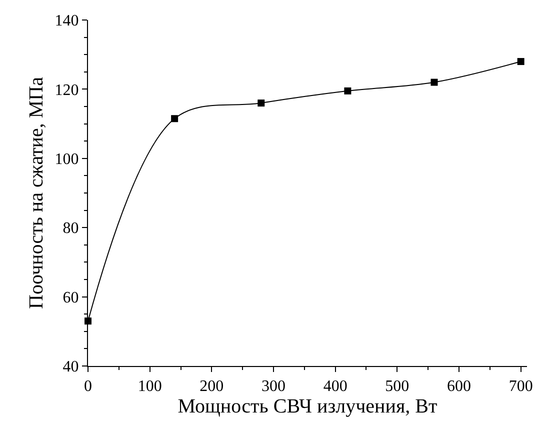  Describe the element at coordinates (308, 407) in the screenshot. I see `x-axis-title: Мощность СВЧ излучения, Вт` at that location.